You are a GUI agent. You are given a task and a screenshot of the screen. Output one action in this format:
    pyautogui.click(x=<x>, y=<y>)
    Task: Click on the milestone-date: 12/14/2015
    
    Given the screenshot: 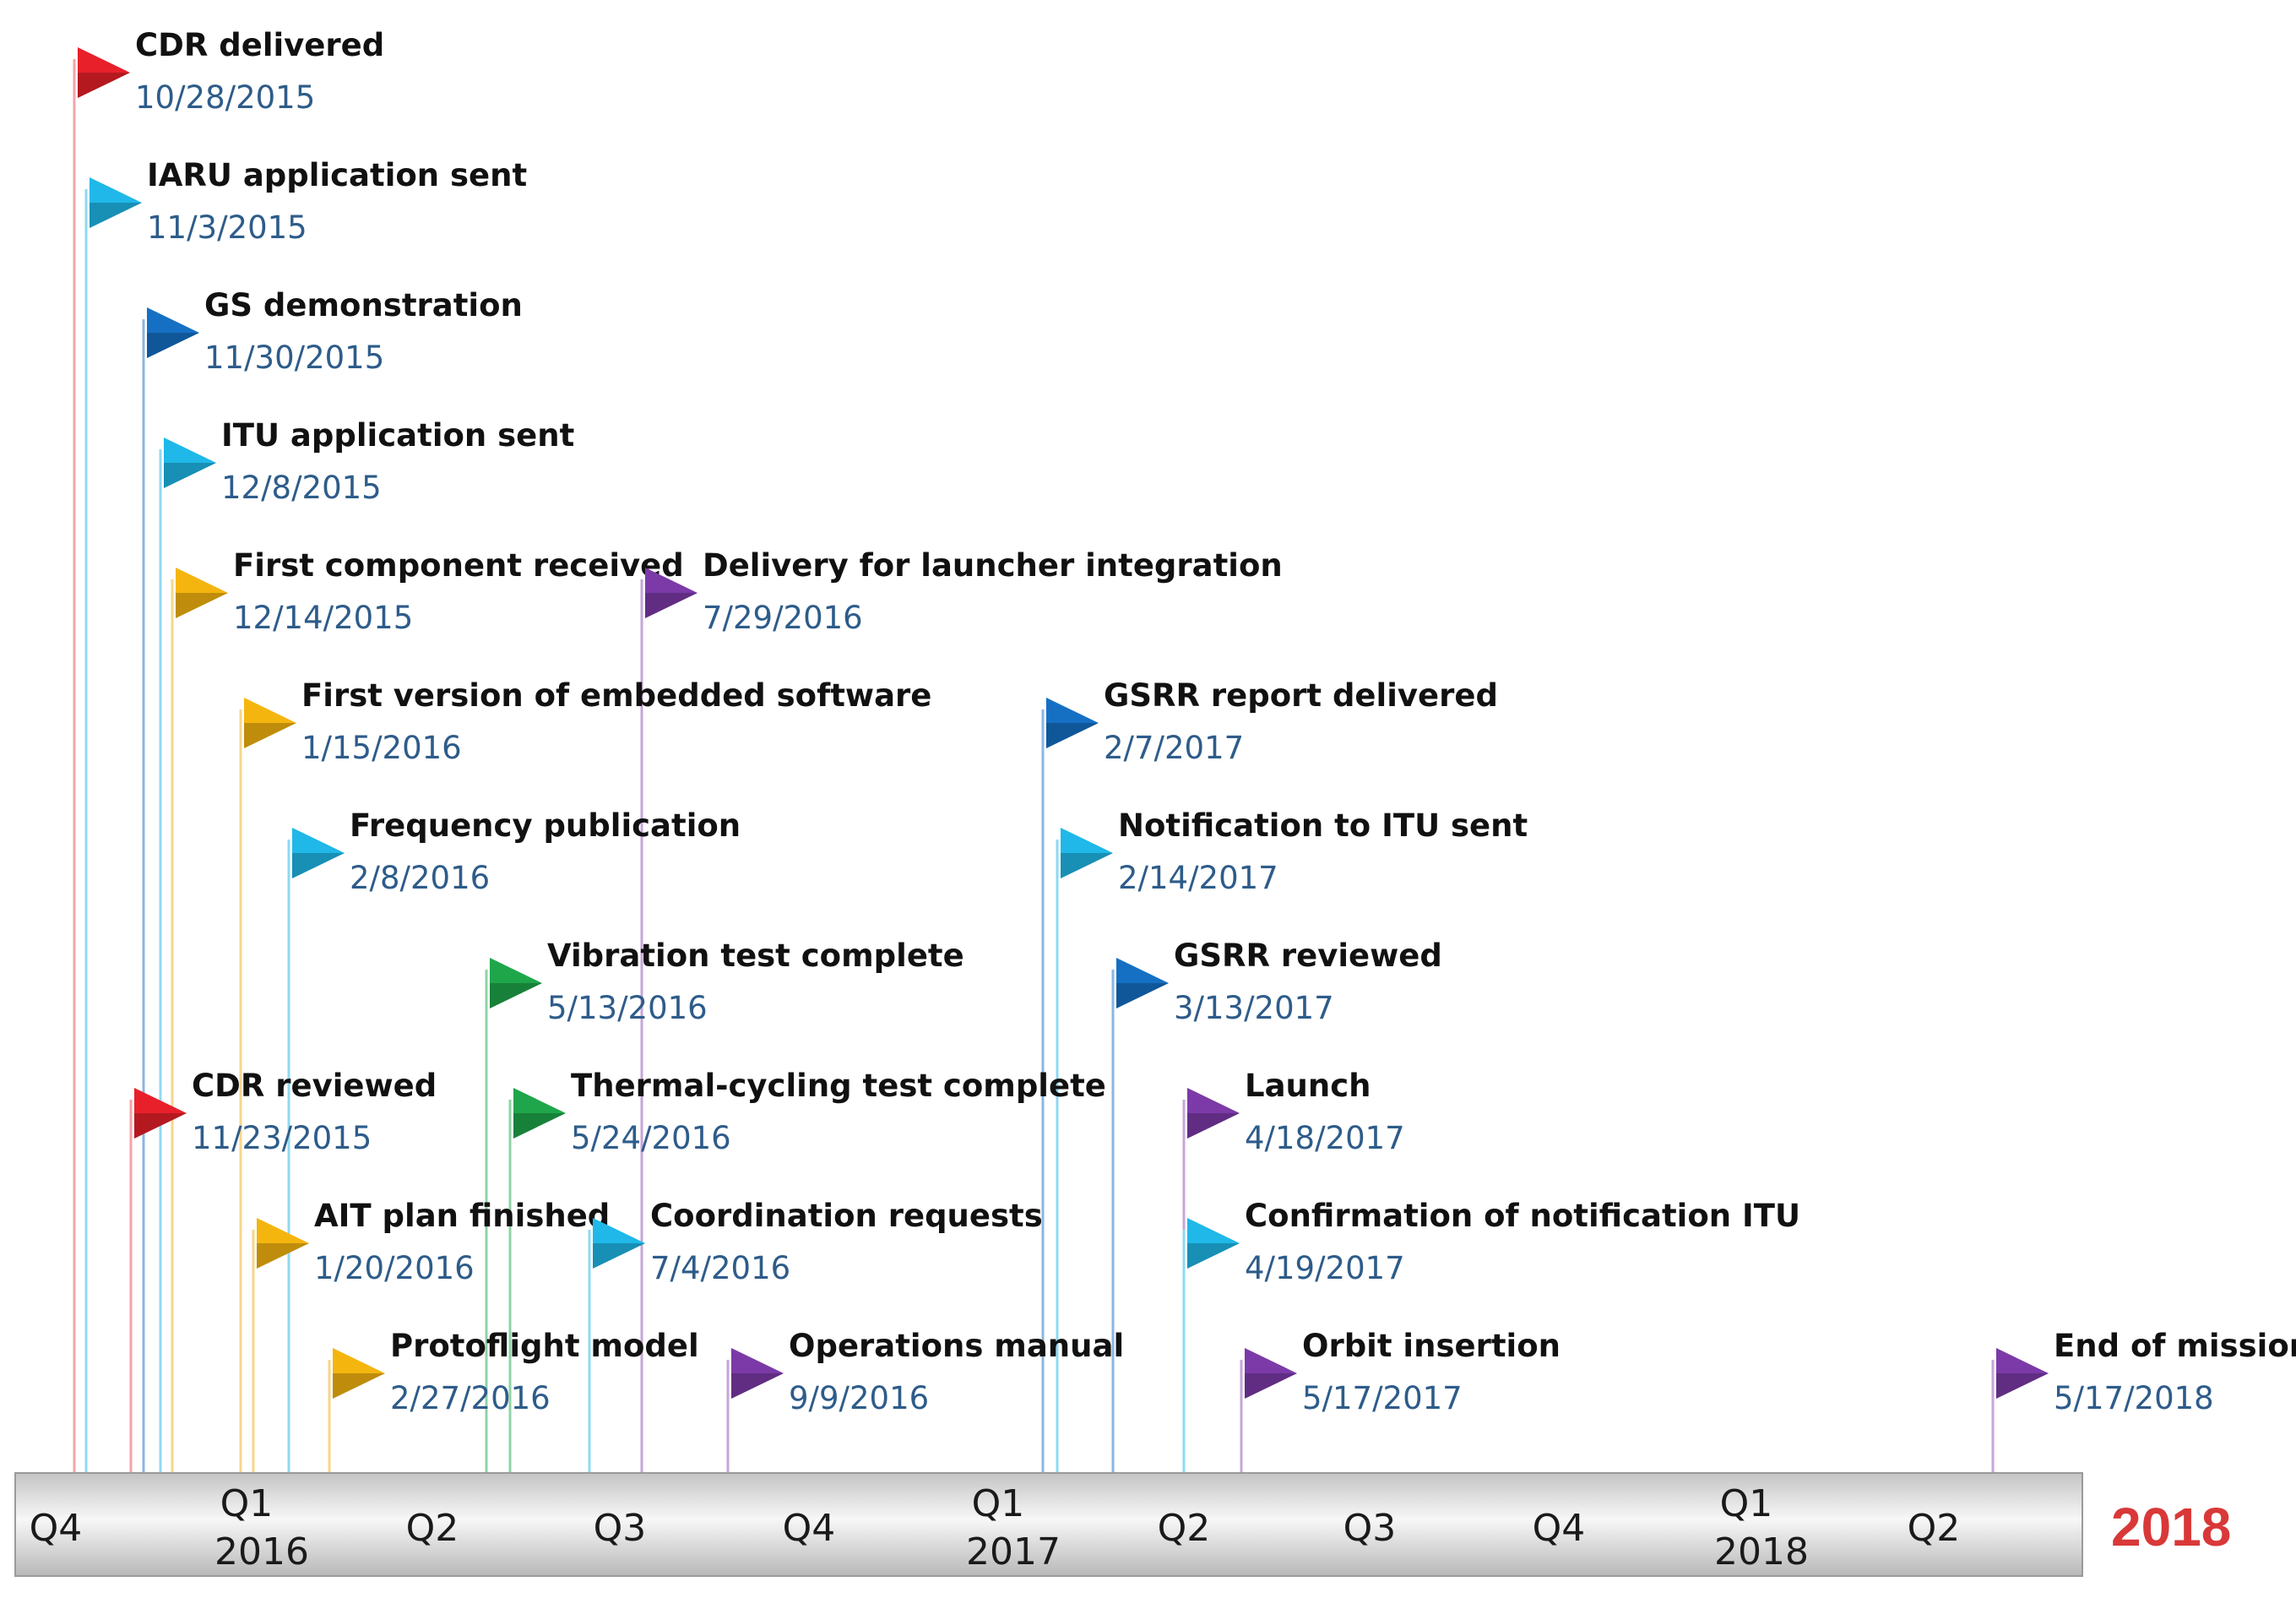 What is the action you would take?
    pyautogui.click(x=323, y=618)
    